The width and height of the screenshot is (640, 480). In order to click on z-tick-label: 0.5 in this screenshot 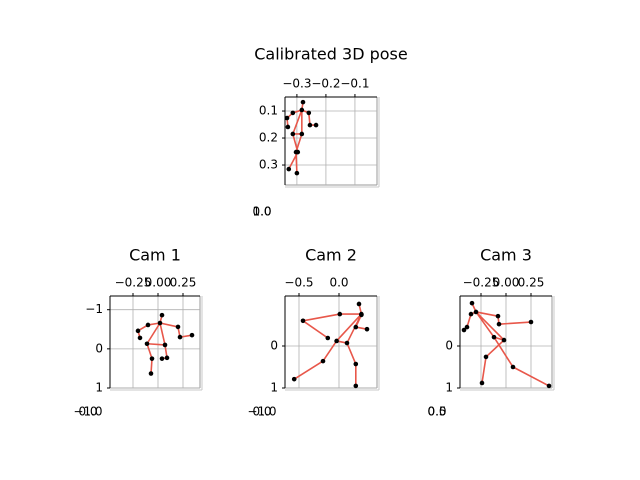, I will do `click(436, 412)`.